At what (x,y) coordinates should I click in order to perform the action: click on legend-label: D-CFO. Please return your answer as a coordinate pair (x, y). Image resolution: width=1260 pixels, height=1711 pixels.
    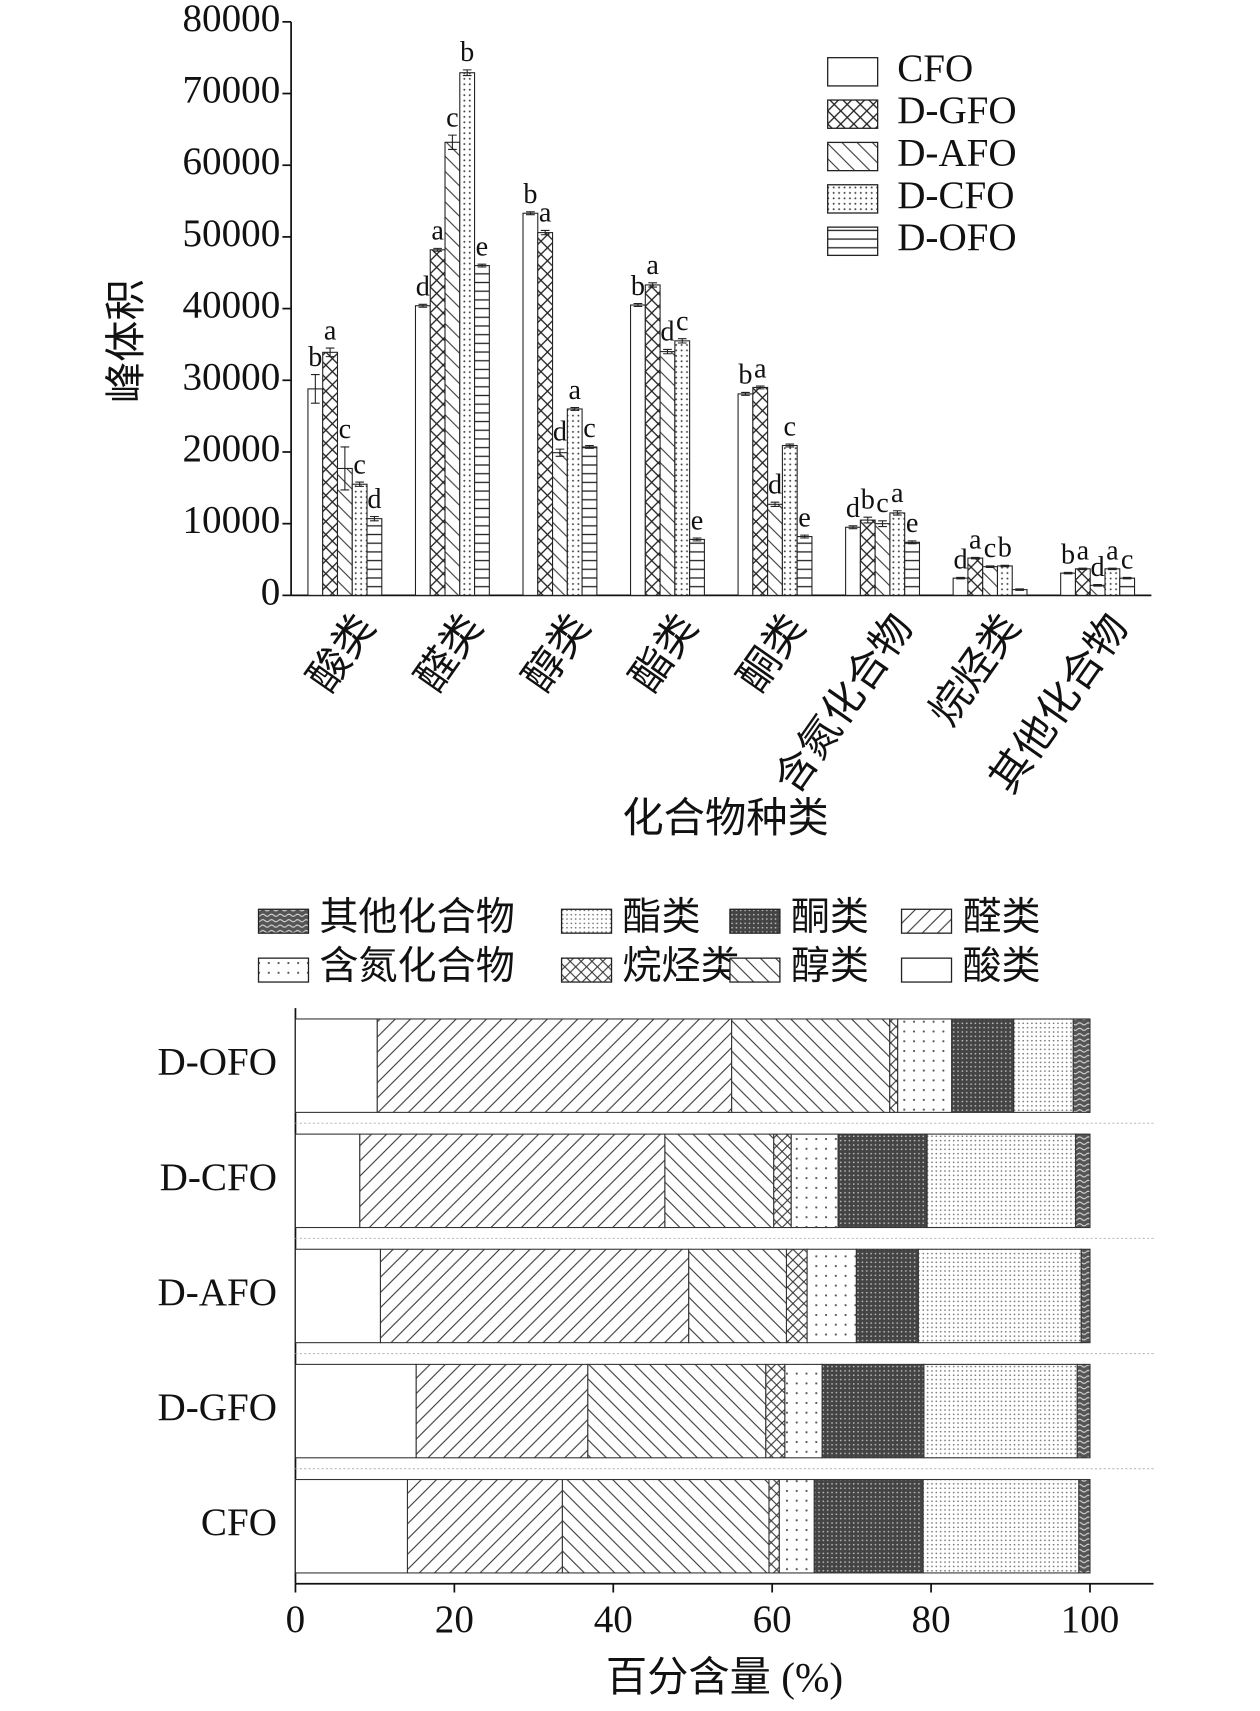
    Looking at the image, I should click on (955, 195).